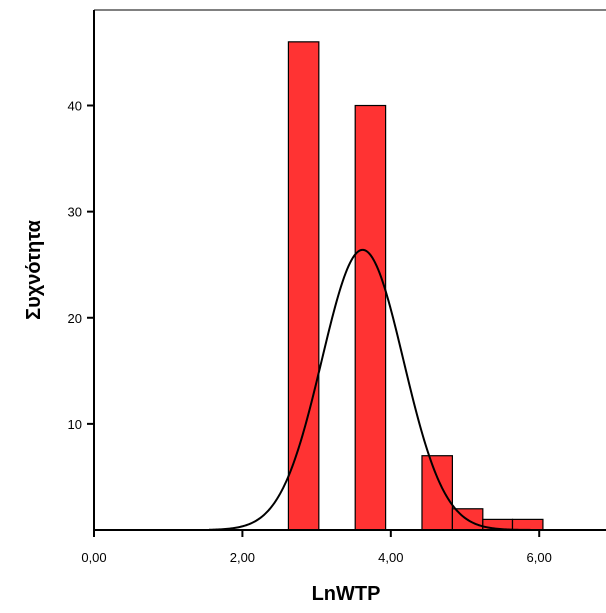 Image resolution: width=606 pixels, height=613 pixels. Describe the element at coordinates (390, 557) in the screenshot. I see `x-tick-label-4: 4,00` at that location.